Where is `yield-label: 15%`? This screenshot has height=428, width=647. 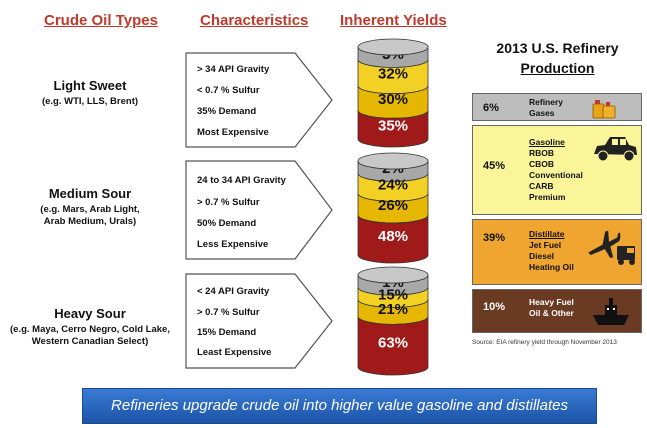 yield-label: 15% is located at coordinates (393, 294).